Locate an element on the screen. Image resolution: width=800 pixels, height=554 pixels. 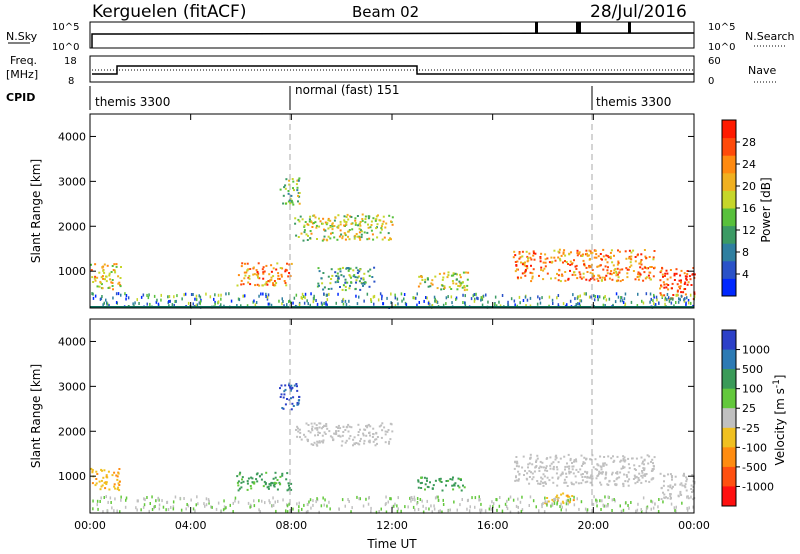
nsky-tick-top-left: 10^5 is located at coordinates (65, 27).